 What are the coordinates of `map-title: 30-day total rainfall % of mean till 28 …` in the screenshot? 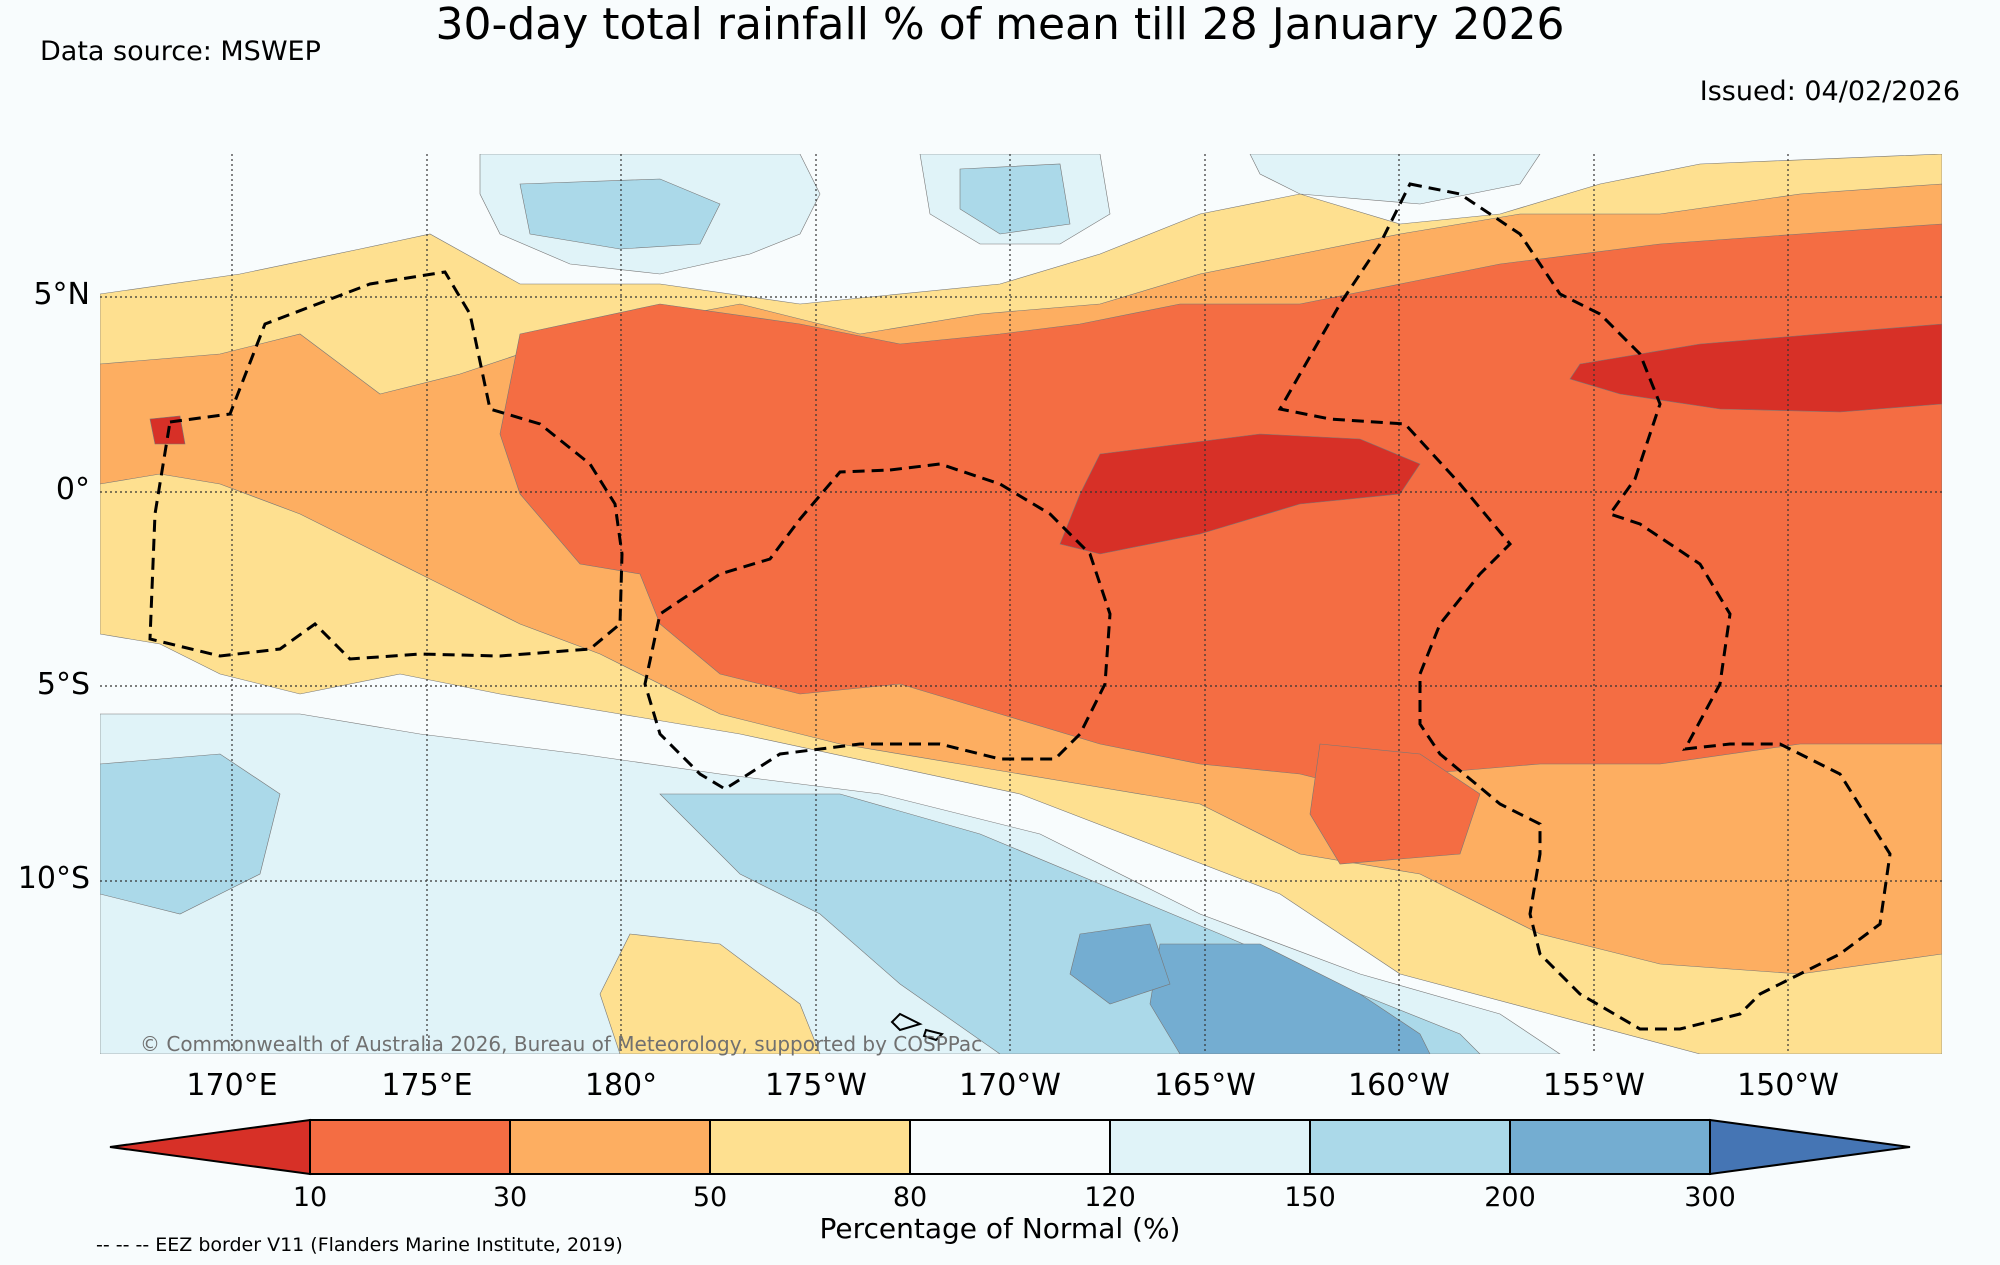 It's located at (1000, 25).